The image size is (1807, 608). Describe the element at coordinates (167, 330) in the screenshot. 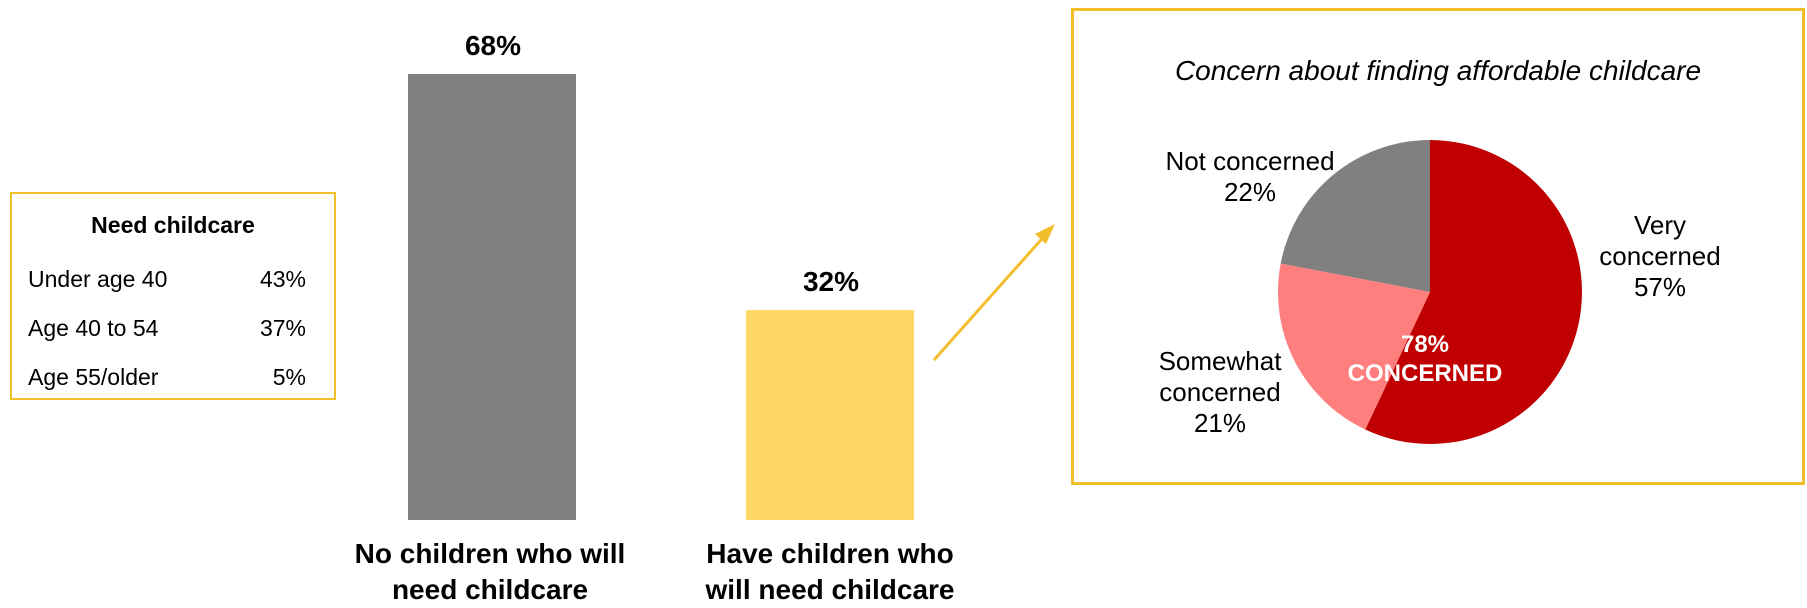

I see `table-row: Age 40 to 54 37%` at that location.